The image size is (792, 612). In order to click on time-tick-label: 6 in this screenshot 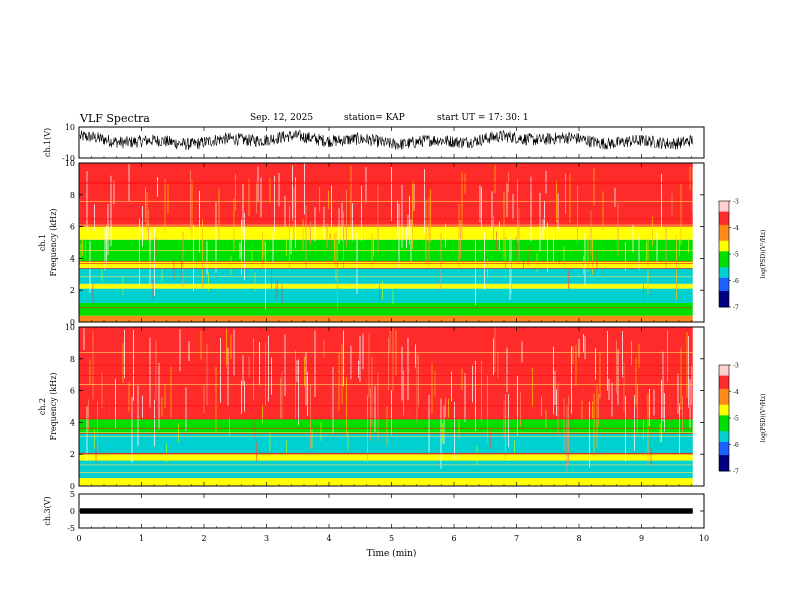, I will do `click(453, 538)`.